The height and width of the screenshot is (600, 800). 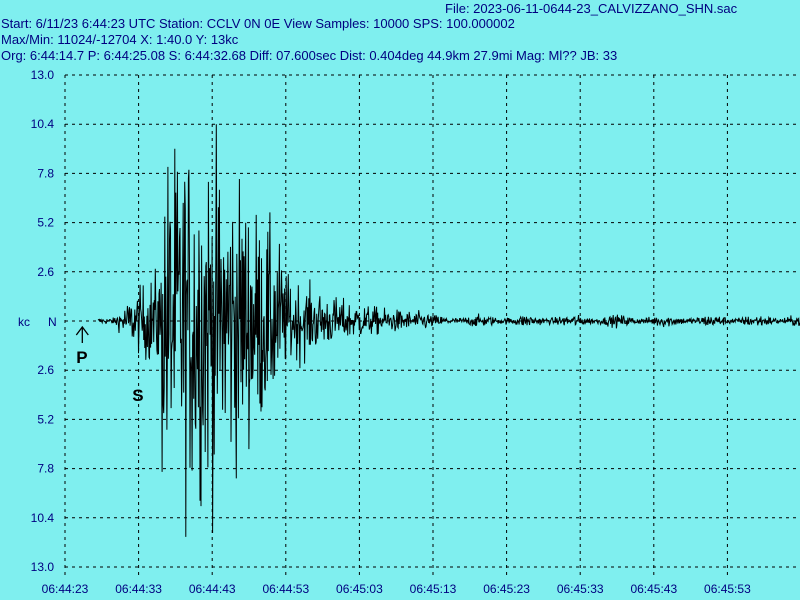 I want to click on x-tick-label: 06:45:33, so click(x=580, y=589).